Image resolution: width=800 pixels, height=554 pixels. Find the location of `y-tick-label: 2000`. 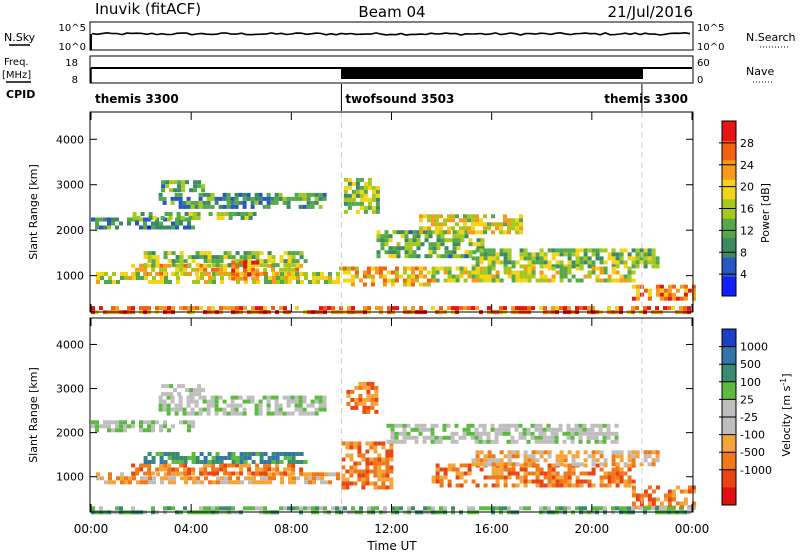

y-tick-label: 2000 is located at coordinates (70, 433).